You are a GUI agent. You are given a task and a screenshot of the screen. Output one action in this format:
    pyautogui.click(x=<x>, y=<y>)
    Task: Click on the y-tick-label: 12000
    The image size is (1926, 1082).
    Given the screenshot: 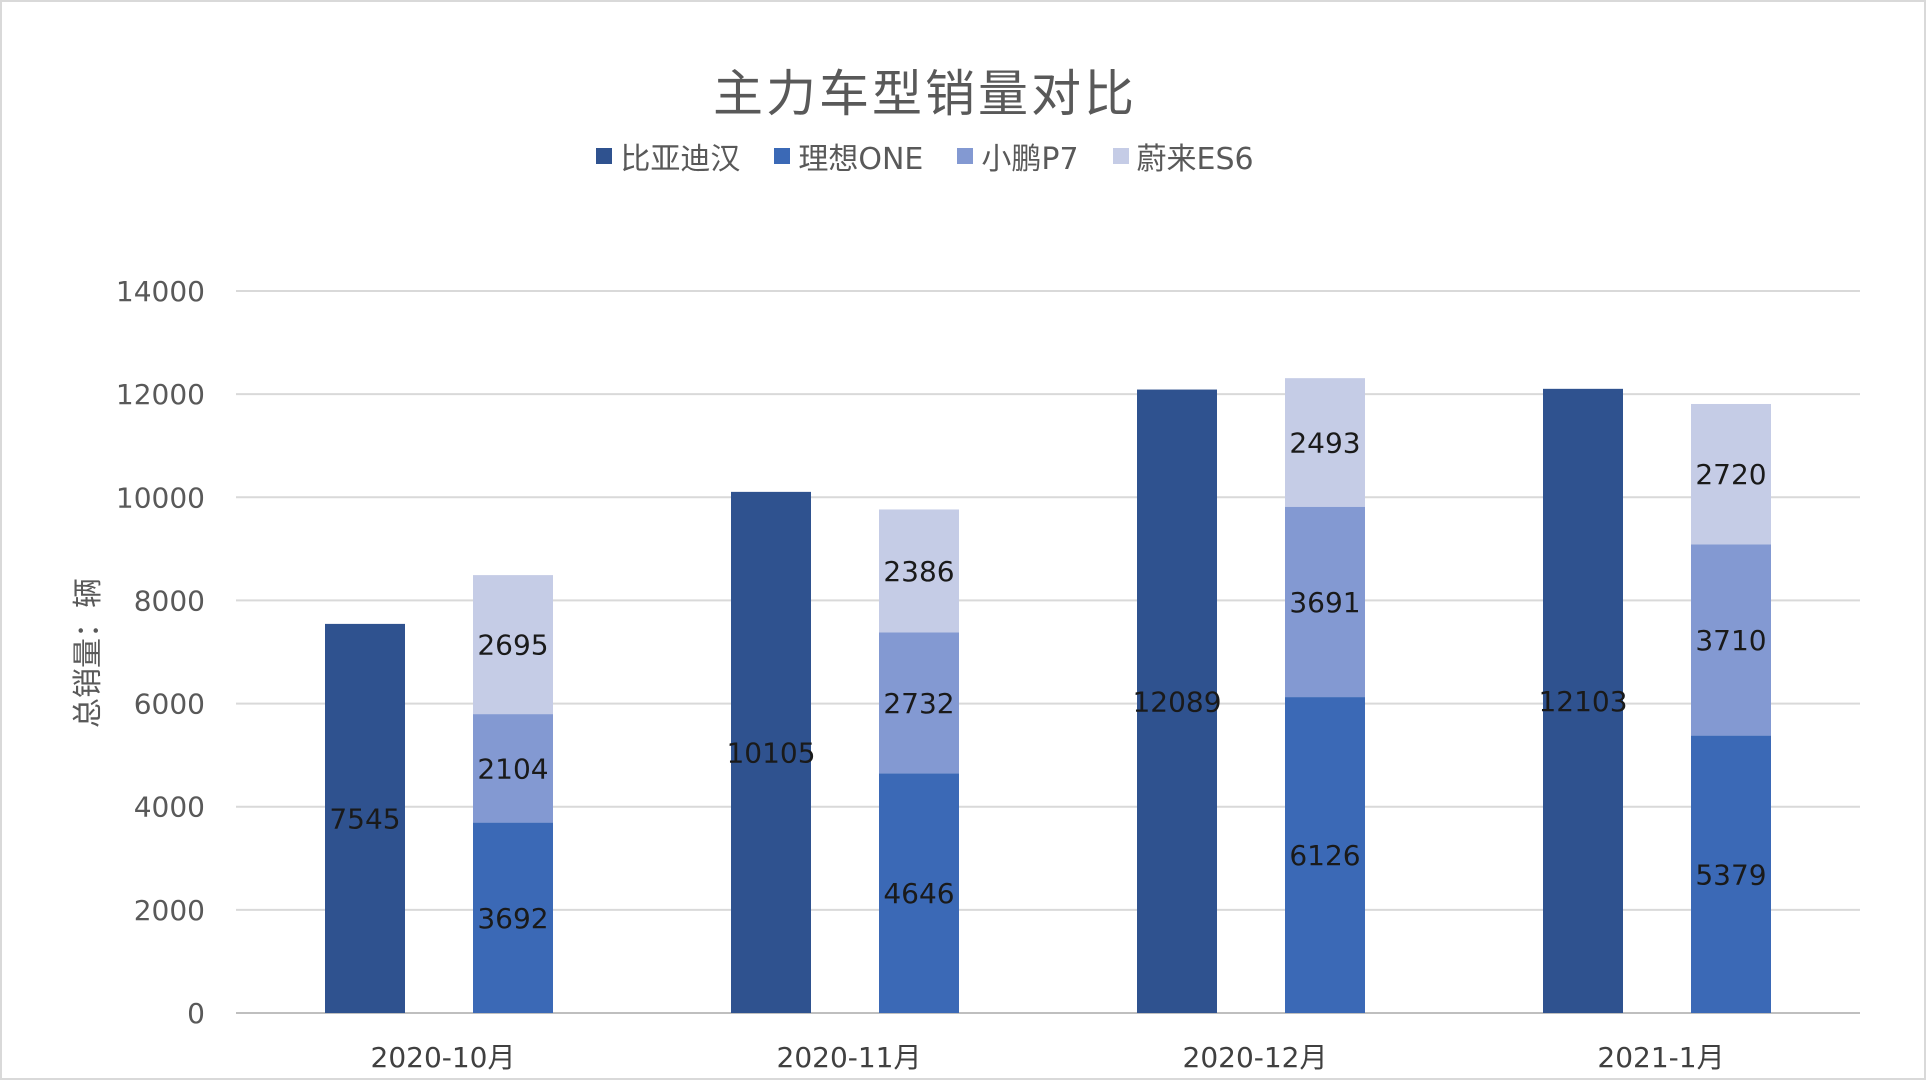 What is the action you would take?
    pyautogui.click(x=160, y=394)
    